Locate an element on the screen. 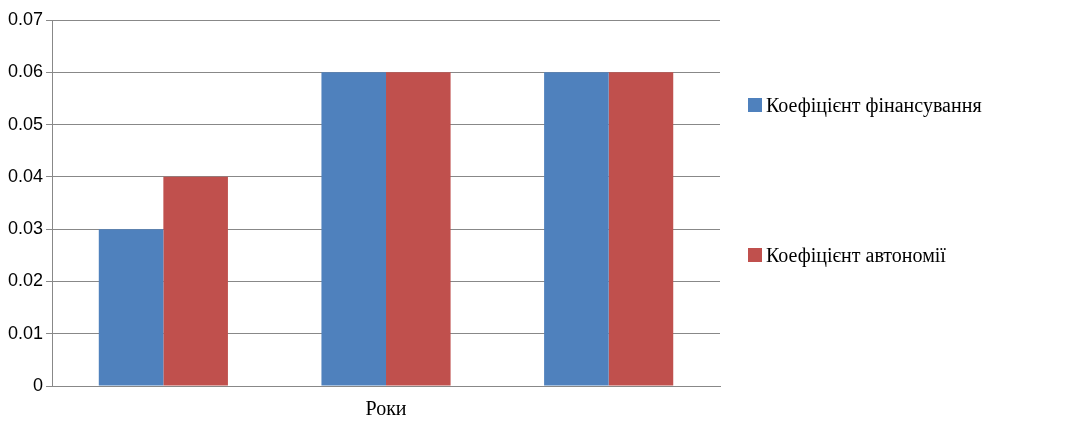 This screenshot has width=1077, height=428. y-tick-label: 0.02 is located at coordinates (25, 280).